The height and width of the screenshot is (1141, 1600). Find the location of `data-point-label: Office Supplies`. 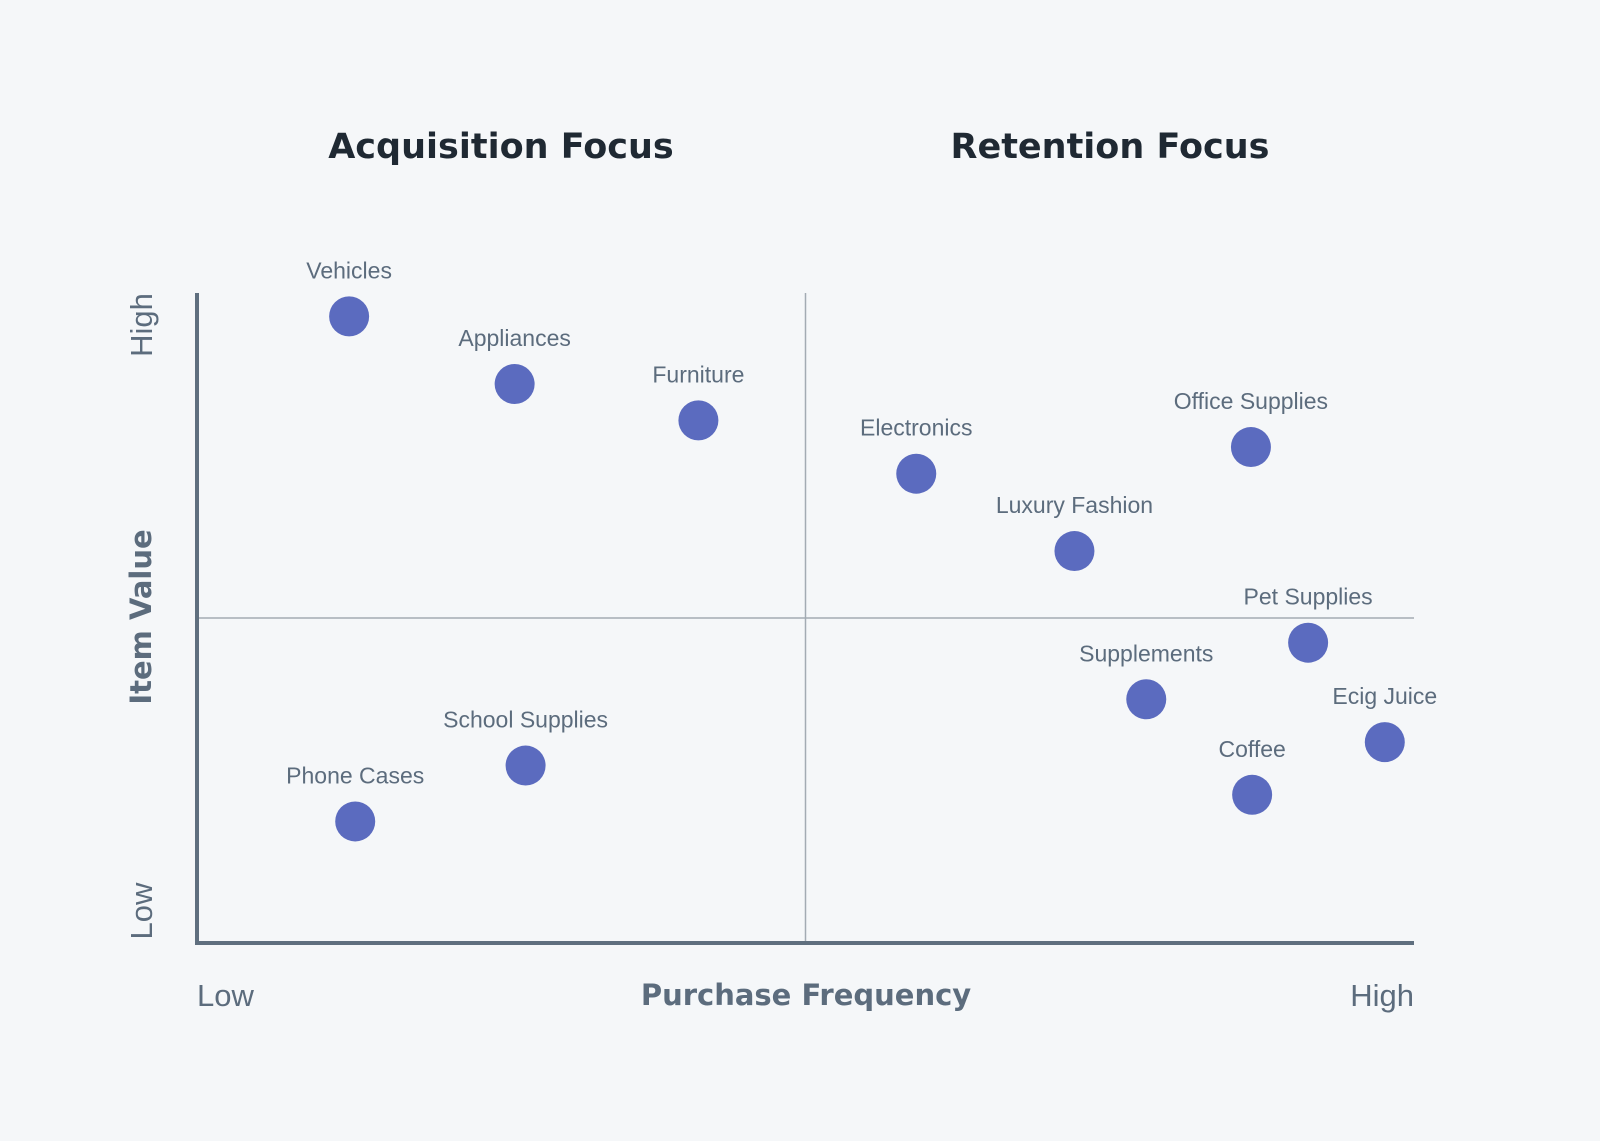

data-point-label: Office Supplies is located at coordinates (1251, 401).